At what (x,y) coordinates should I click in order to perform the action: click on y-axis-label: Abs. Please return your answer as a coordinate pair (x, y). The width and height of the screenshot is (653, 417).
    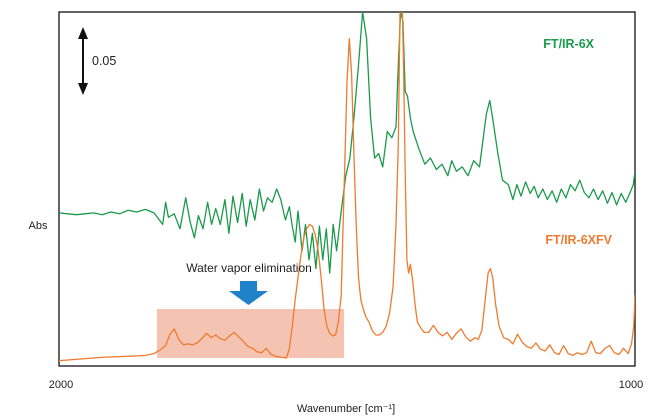
    Looking at the image, I should click on (38, 226).